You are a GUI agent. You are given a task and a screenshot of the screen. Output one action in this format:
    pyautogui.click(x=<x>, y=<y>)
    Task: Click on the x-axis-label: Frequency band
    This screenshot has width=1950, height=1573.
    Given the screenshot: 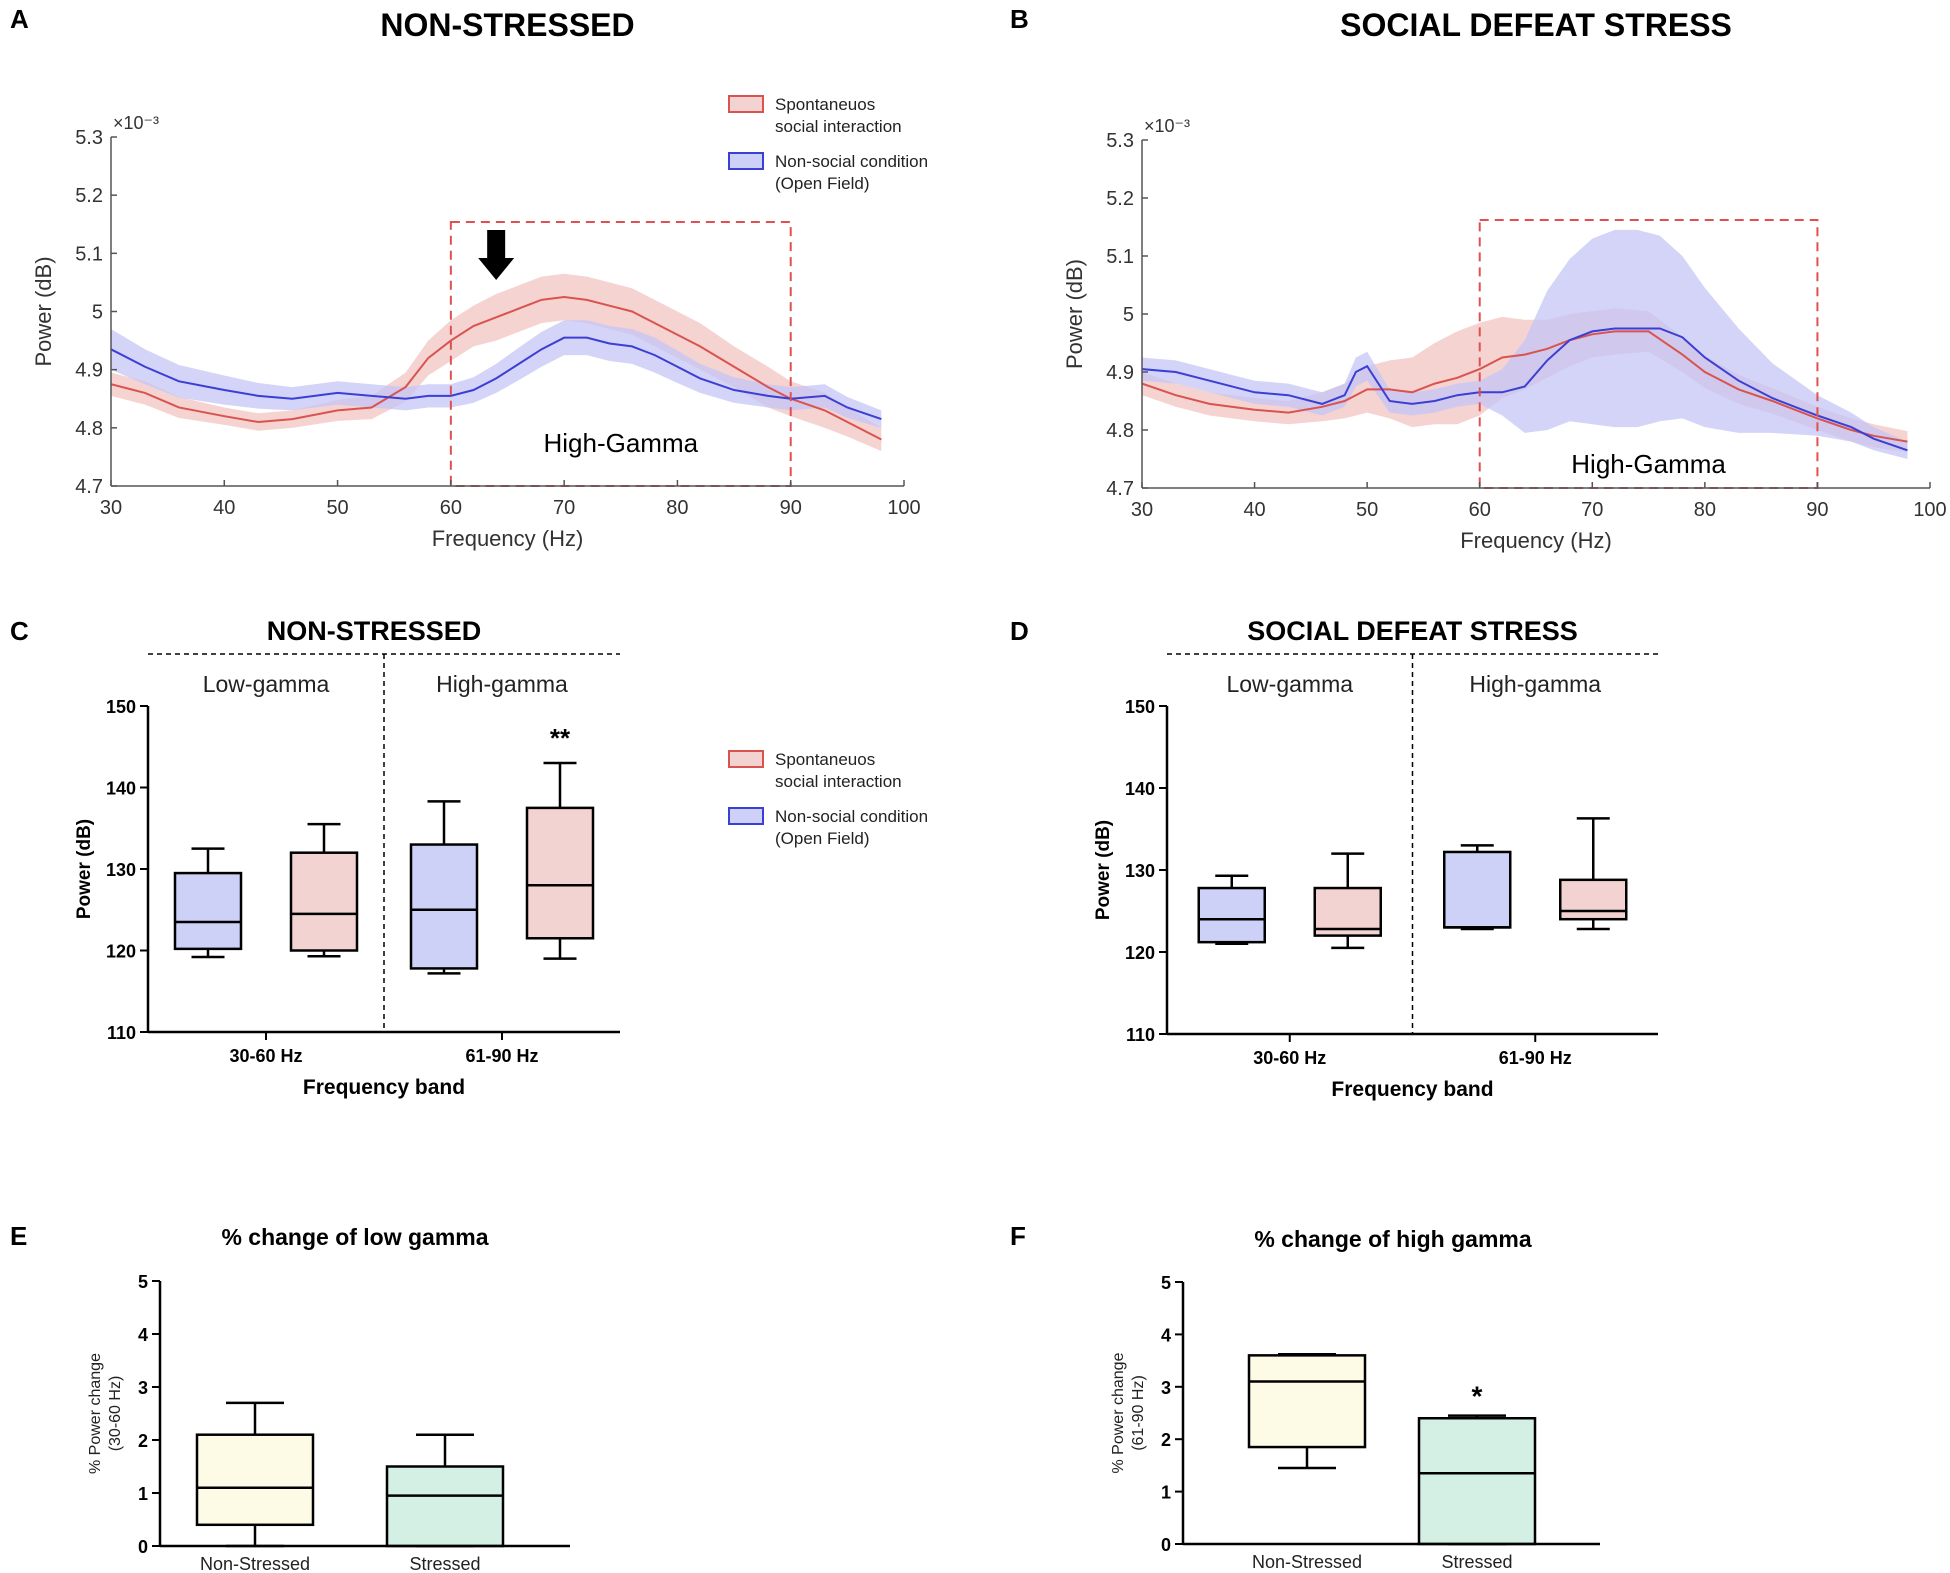 What is the action you would take?
    pyautogui.click(x=1412, y=1089)
    